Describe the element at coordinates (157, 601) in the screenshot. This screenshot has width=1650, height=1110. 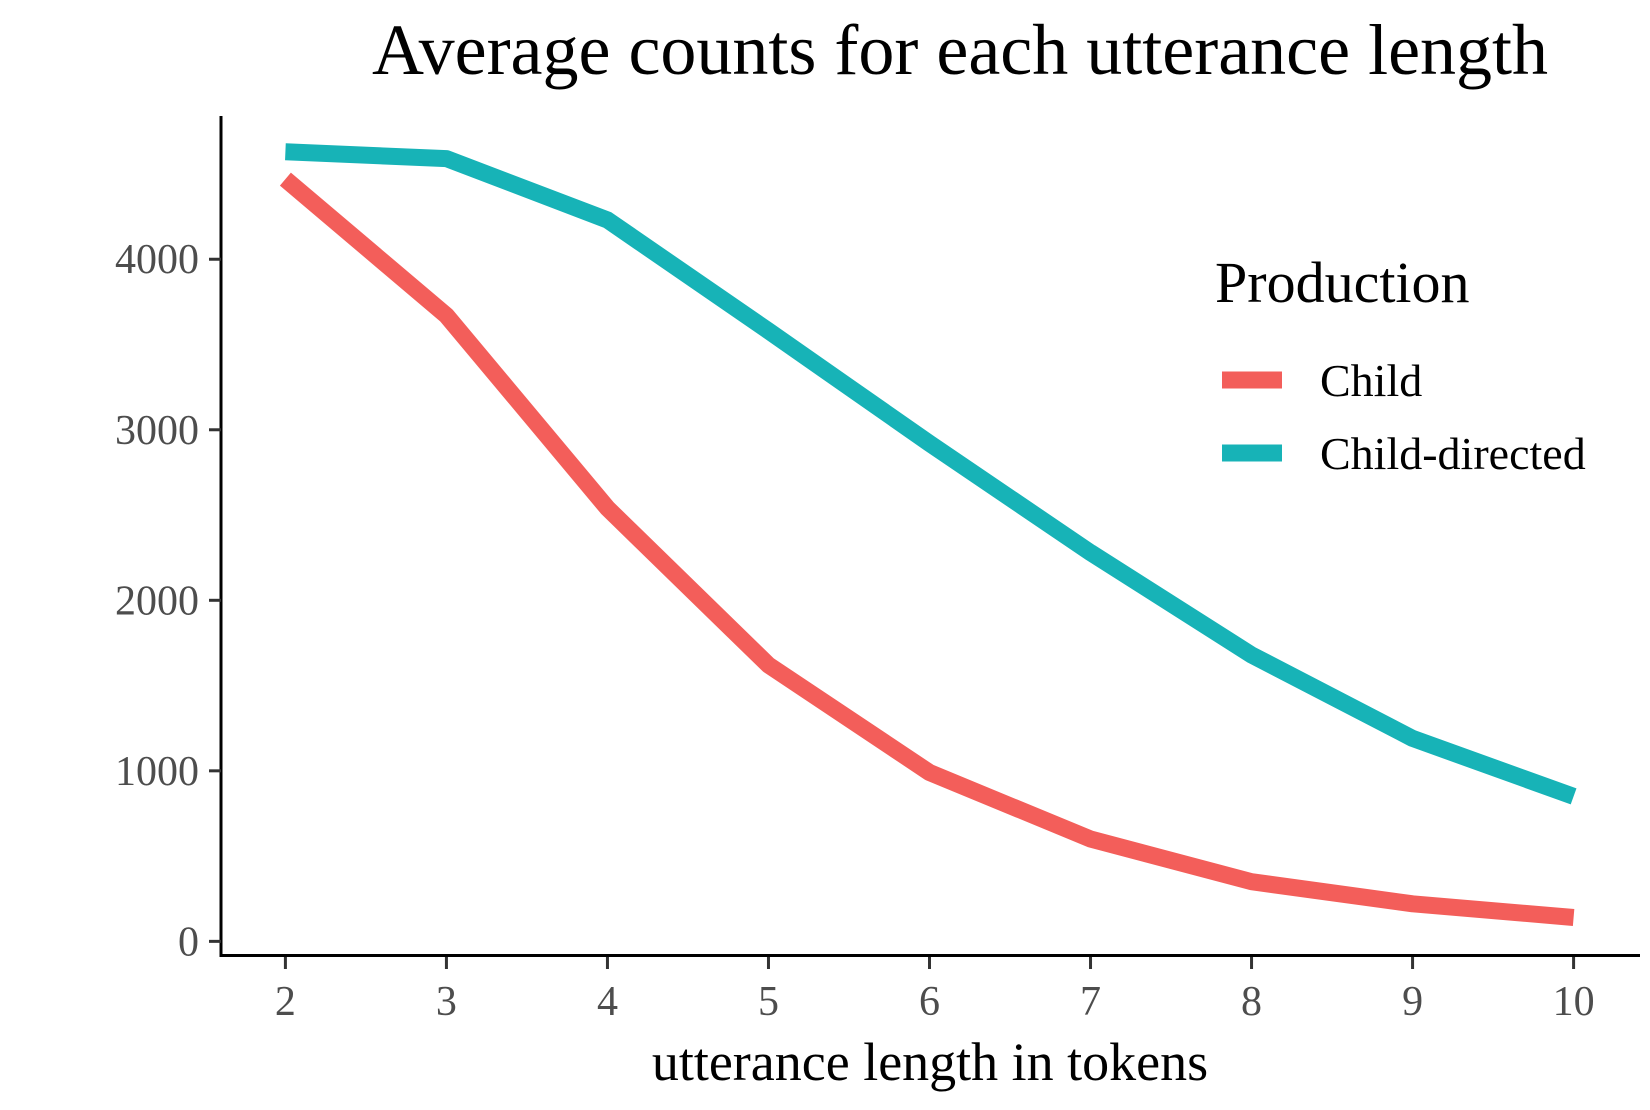
I see `y-tick-label: 2000` at that location.